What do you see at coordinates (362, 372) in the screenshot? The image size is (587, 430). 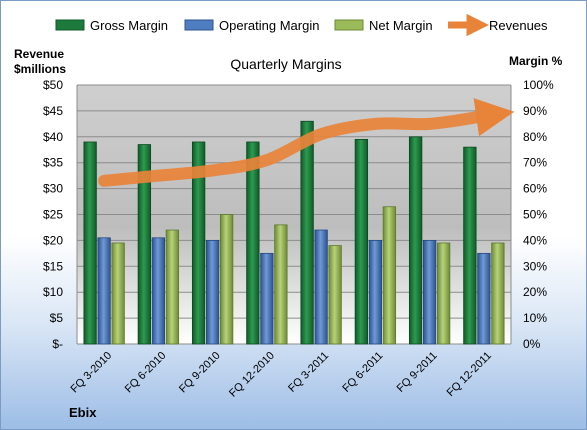 I see `category-label: FQ 6-2011` at bounding box center [362, 372].